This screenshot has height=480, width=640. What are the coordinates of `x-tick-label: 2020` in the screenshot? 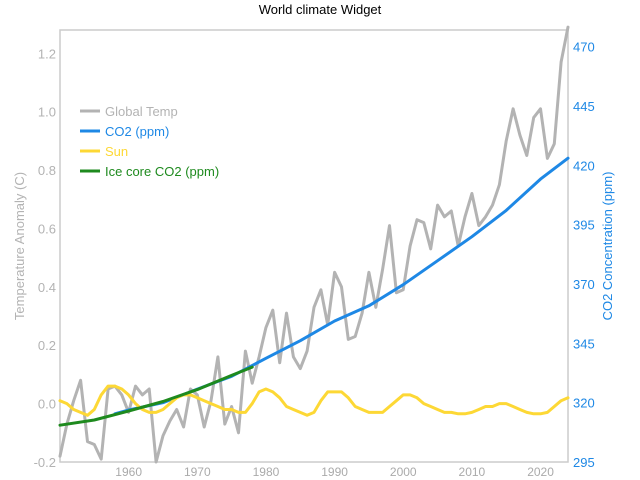 It's located at (540, 472).